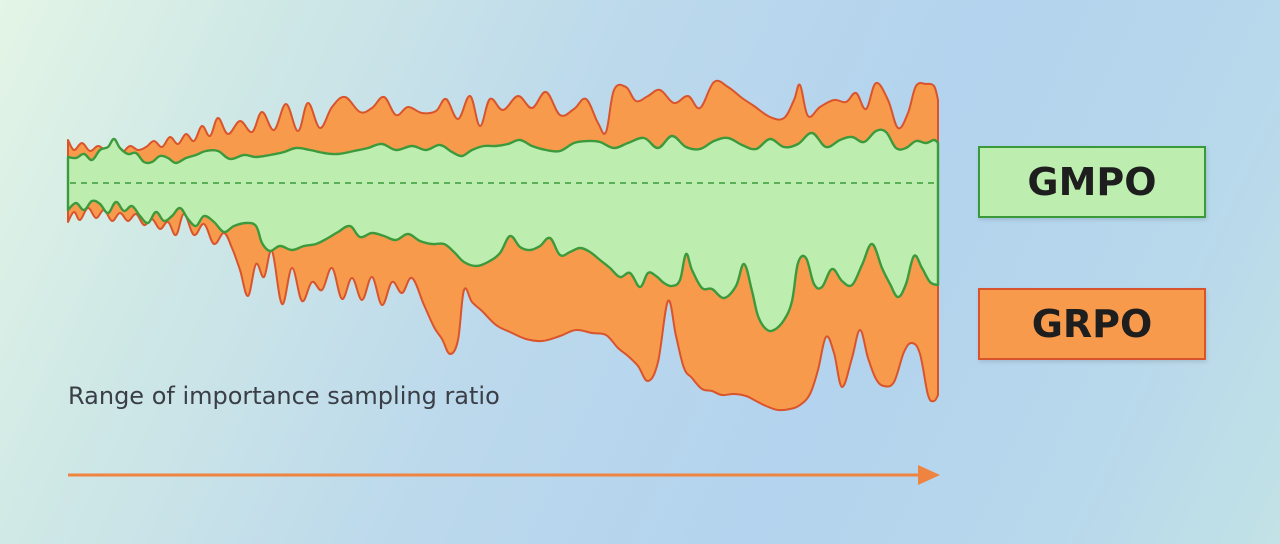 Image resolution: width=1280 pixels, height=544 pixels. I want to click on arrow-head-icon, so click(929, 475).